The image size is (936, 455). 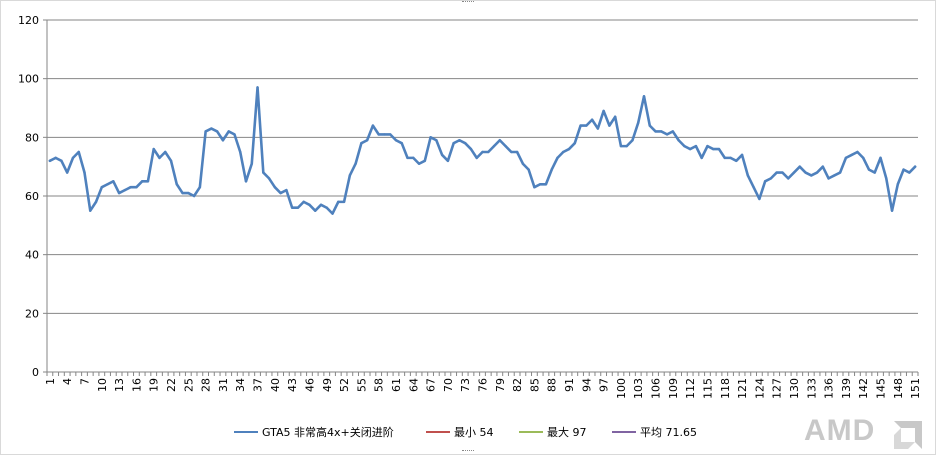 I want to click on x-tick-label: 91, so click(x=569, y=385).